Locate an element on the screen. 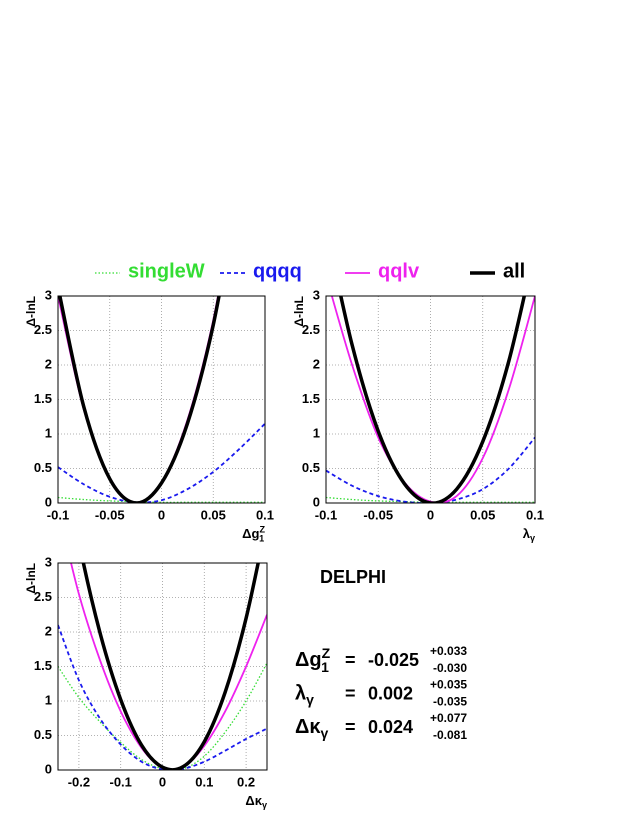  x-axis-label: Δκγ is located at coordinates (256, 801).